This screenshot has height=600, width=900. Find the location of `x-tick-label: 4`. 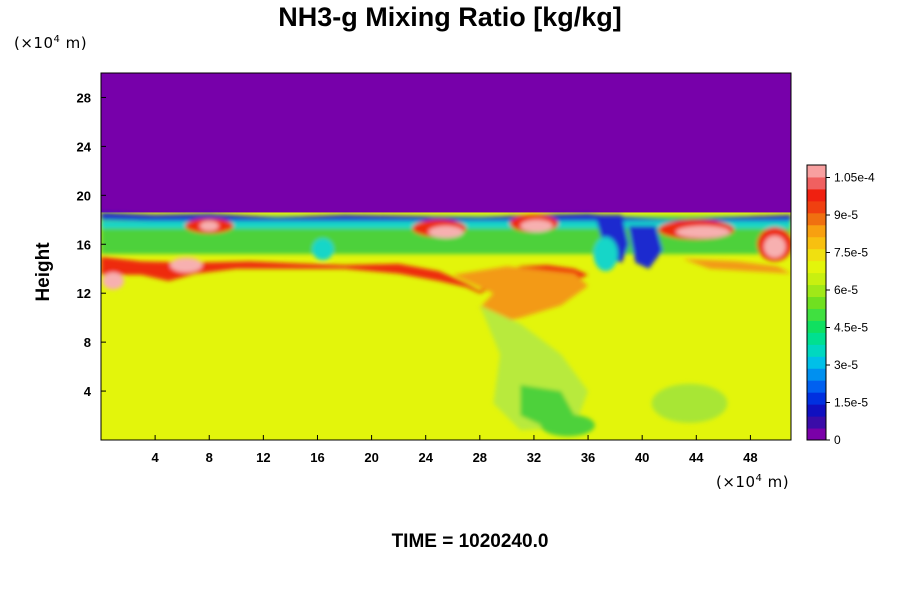

x-tick-label: 4 is located at coordinates (156, 457).